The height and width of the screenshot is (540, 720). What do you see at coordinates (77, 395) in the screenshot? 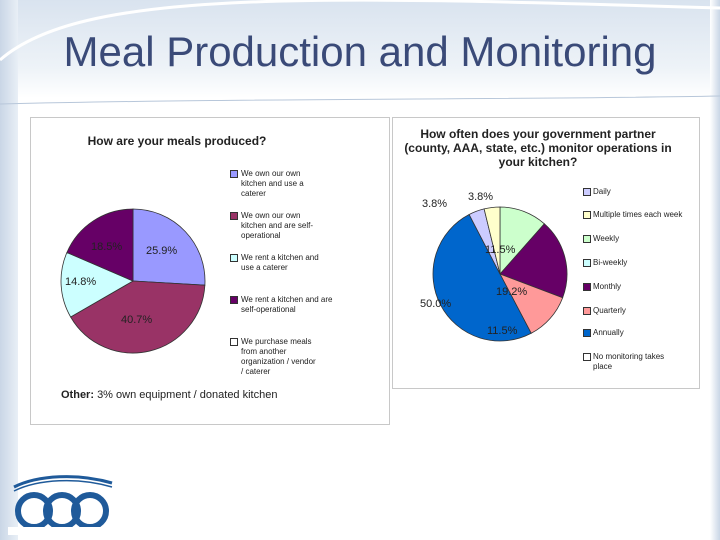
I see `other-note-label: Other:` at bounding box center [77, 395].